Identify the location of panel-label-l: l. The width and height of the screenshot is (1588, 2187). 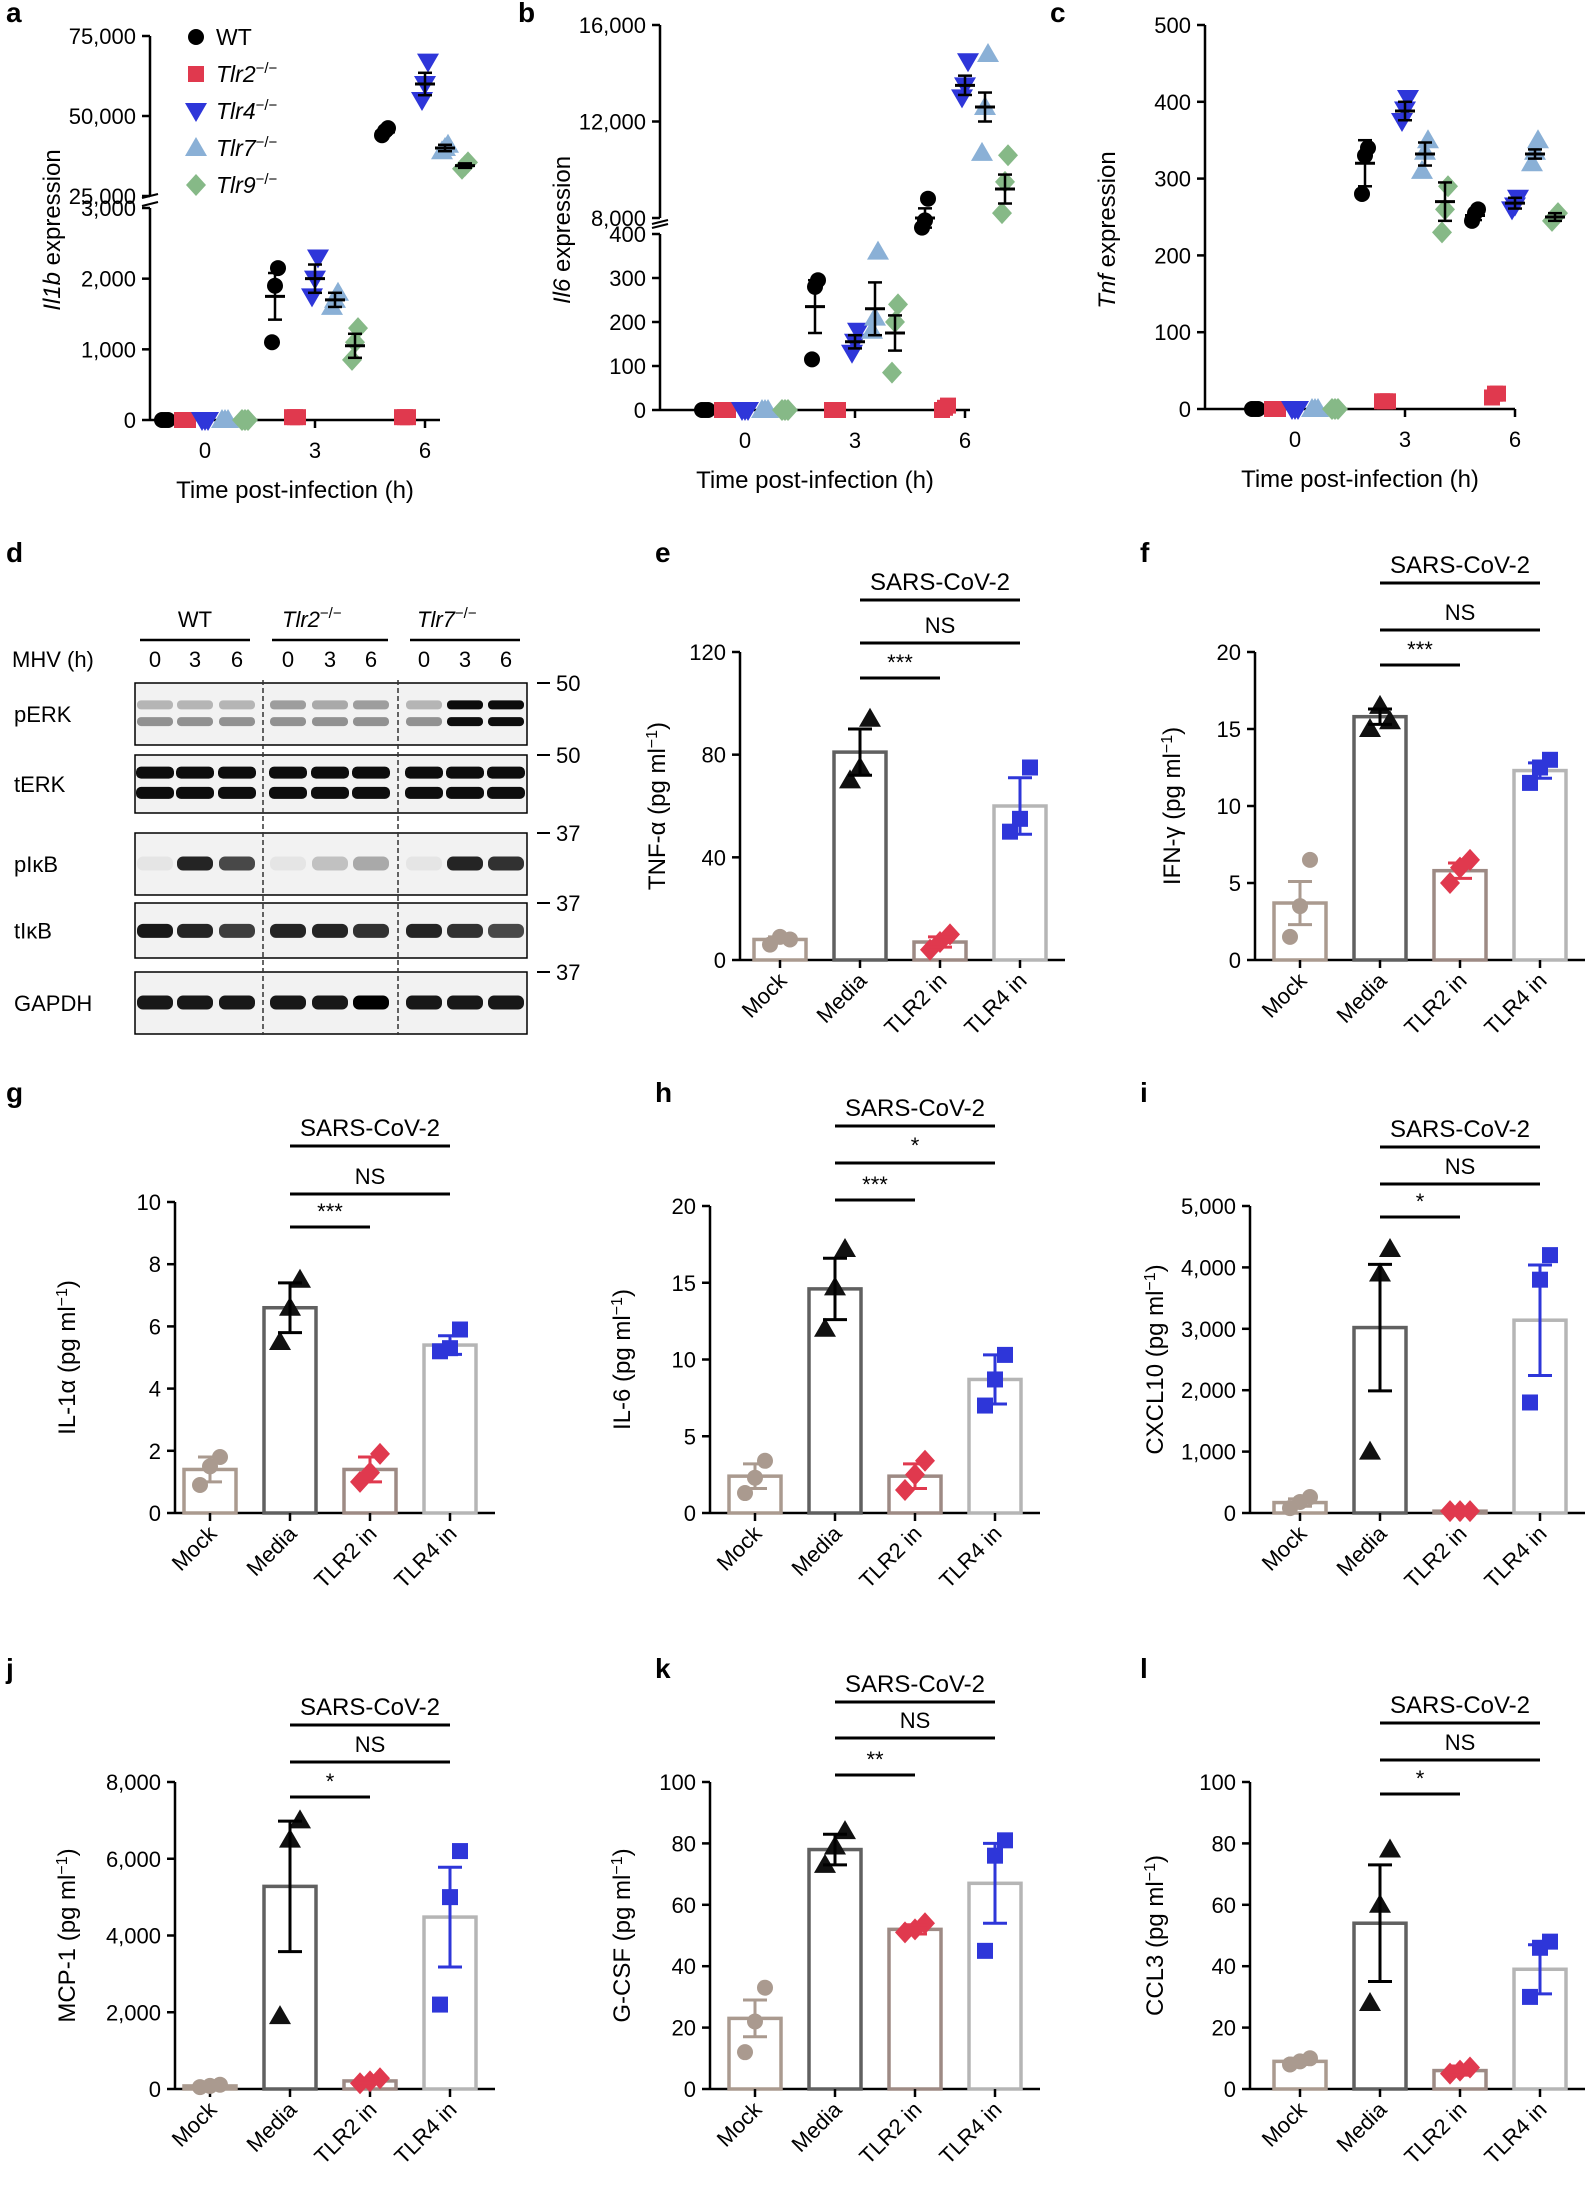
(1144, 1668).